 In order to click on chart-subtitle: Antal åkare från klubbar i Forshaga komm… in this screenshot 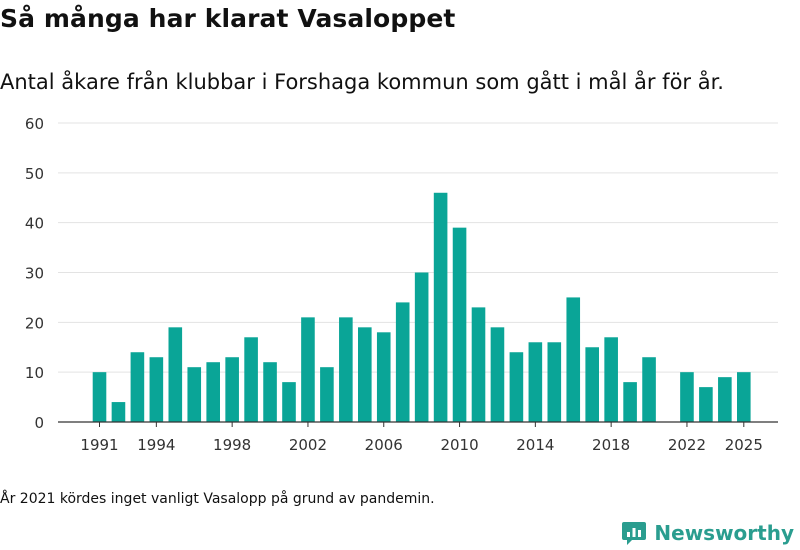, I will do `click(362, 82)`.